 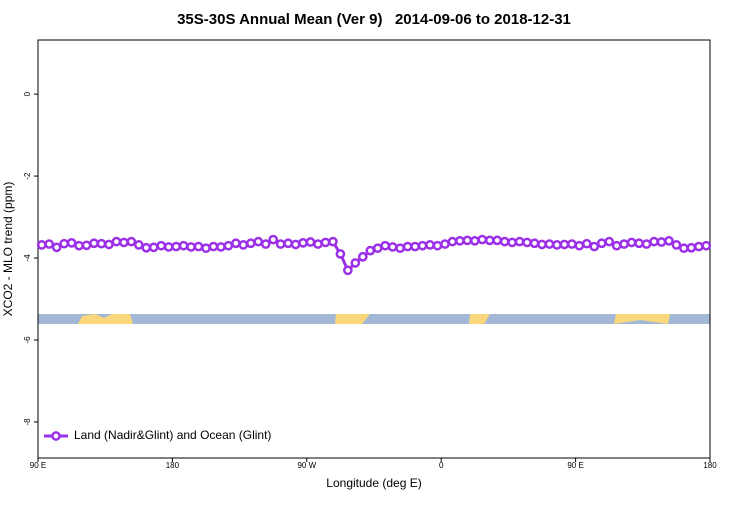 What do you see at coordinates (306, 465) in the screenshot?
I see `x-tick-label: 90 W` at bounding box center [306, 465].